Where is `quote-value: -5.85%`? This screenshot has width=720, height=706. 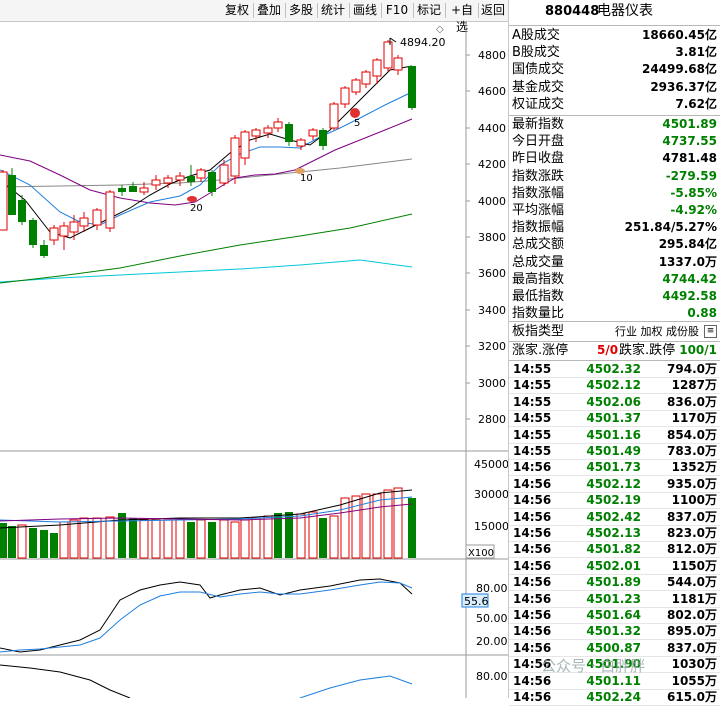
quote-value: -5.85% is located at coordinates (693, 192).